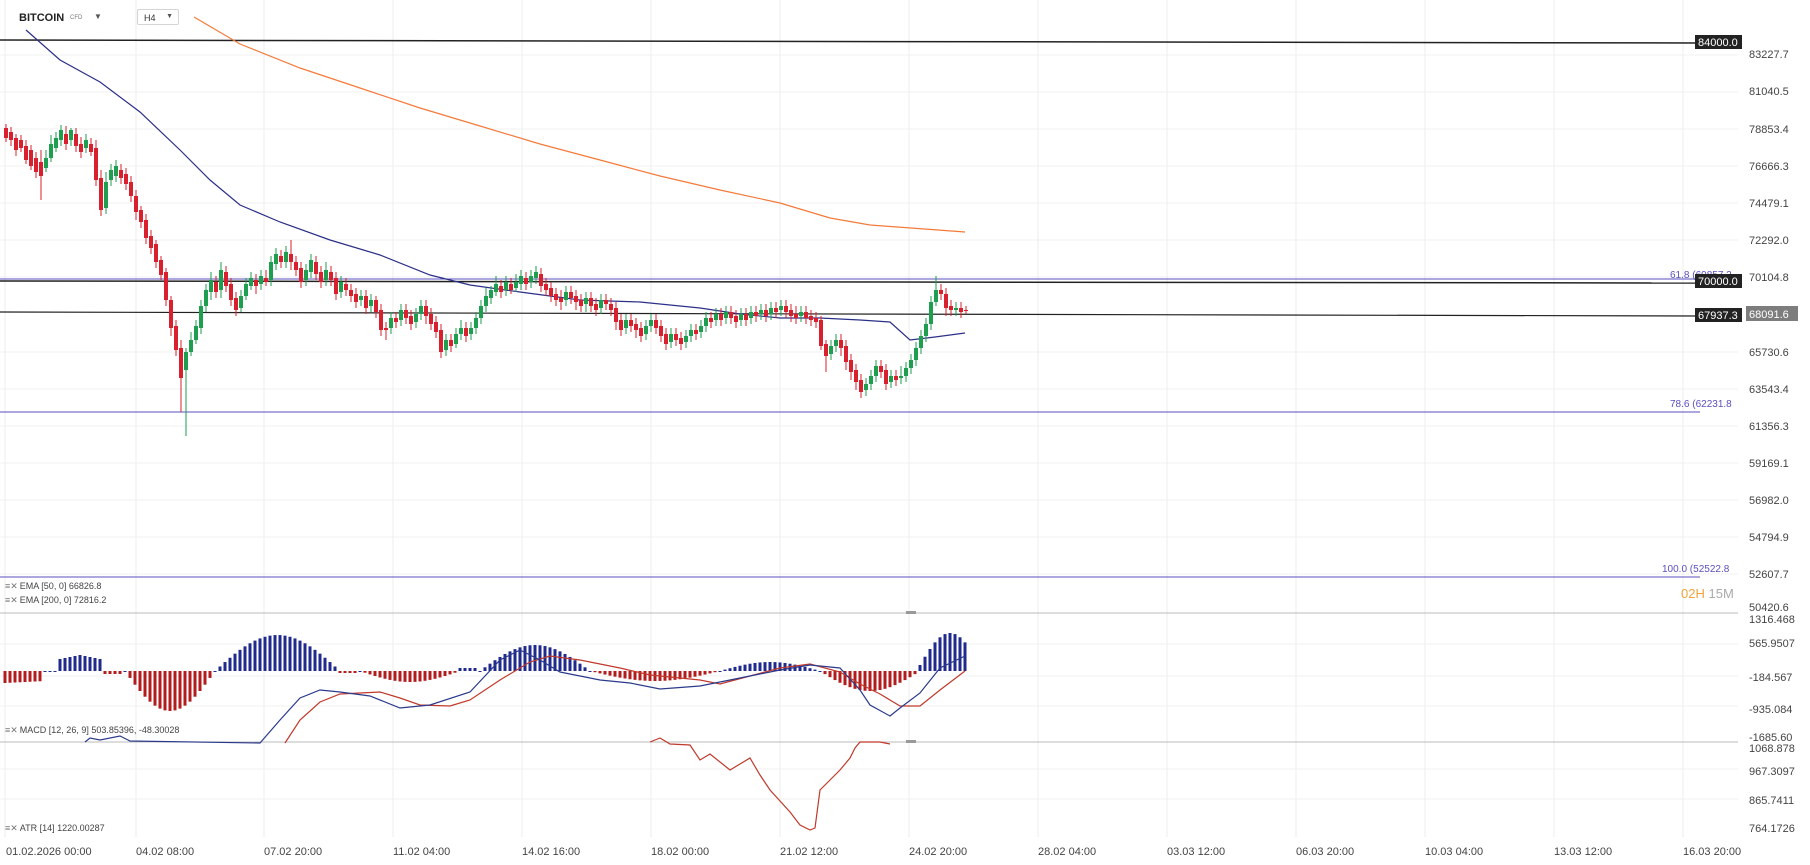  What do you see at coordinates (42, 18) in the screenshot?
I see `symbol-name: BITCOIN` at bounding box center [42, 18].